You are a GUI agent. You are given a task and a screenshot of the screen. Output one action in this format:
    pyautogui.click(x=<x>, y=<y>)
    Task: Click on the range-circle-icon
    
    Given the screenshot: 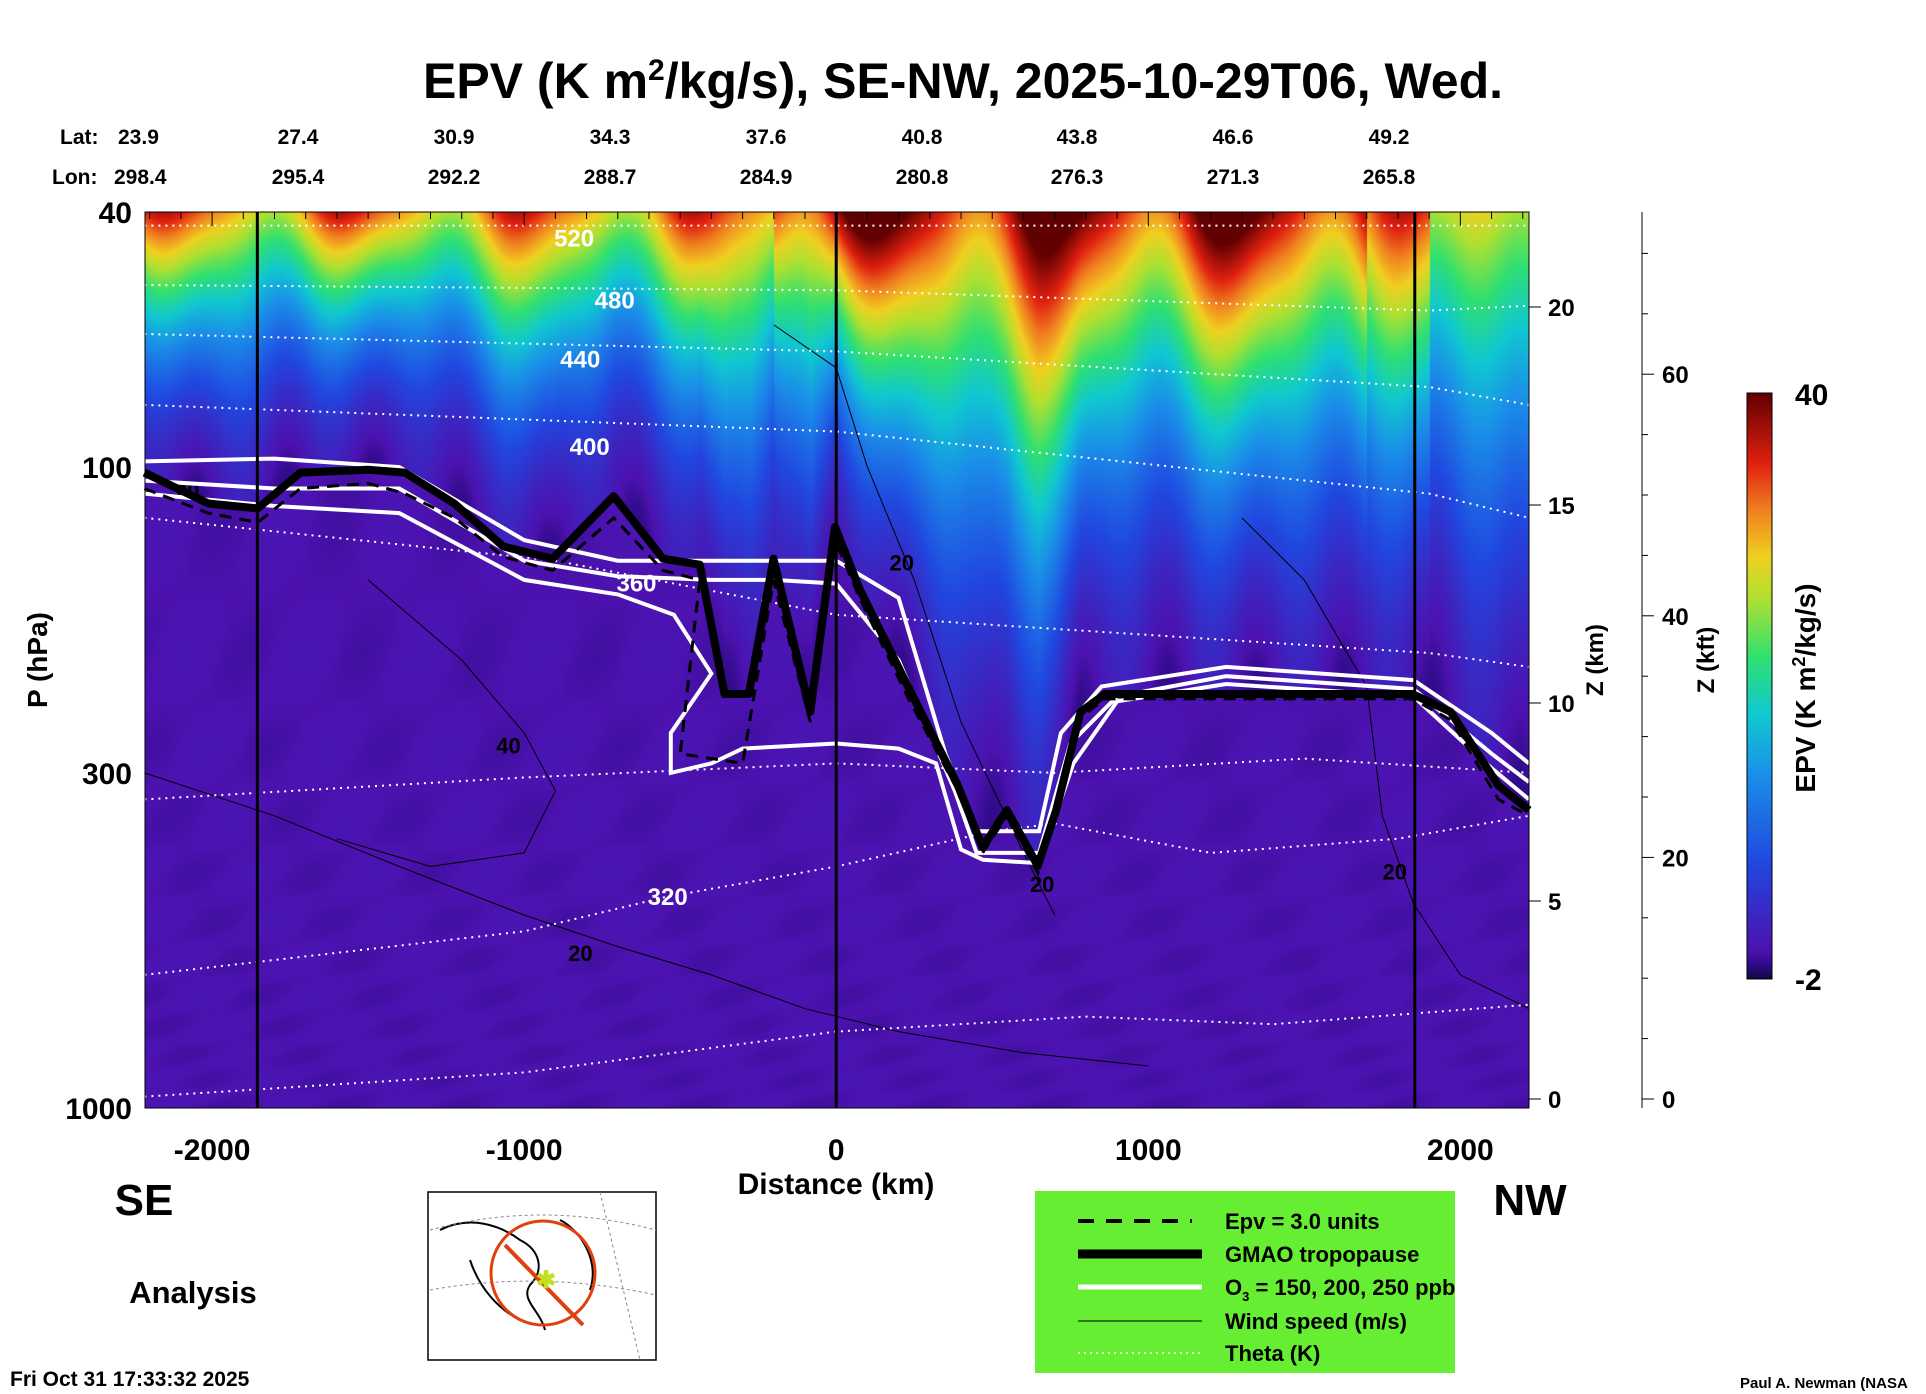 What is the action you would take?
    pyautogui.click(x=543, y=1273)
    